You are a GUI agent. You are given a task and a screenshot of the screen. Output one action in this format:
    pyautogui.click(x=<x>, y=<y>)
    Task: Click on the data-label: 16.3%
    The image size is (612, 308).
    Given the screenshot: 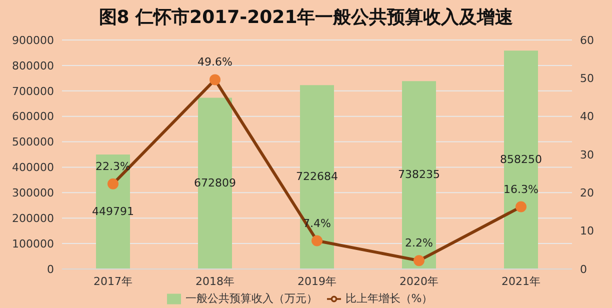 What is the action you would take?
    pyautogui.click(x=521, y=189)
    